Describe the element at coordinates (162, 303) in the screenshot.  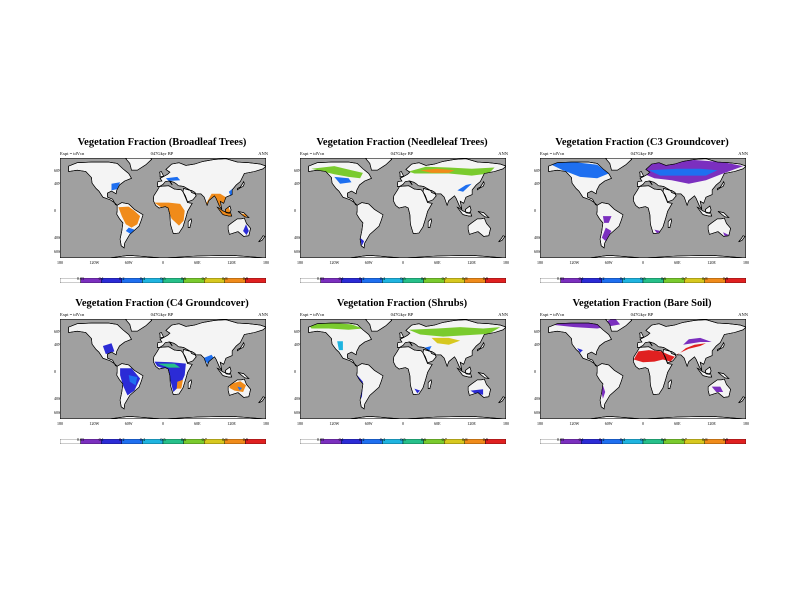
I see `panel-title: Vegetation Fraction (C4 Groundcover)` at that location.